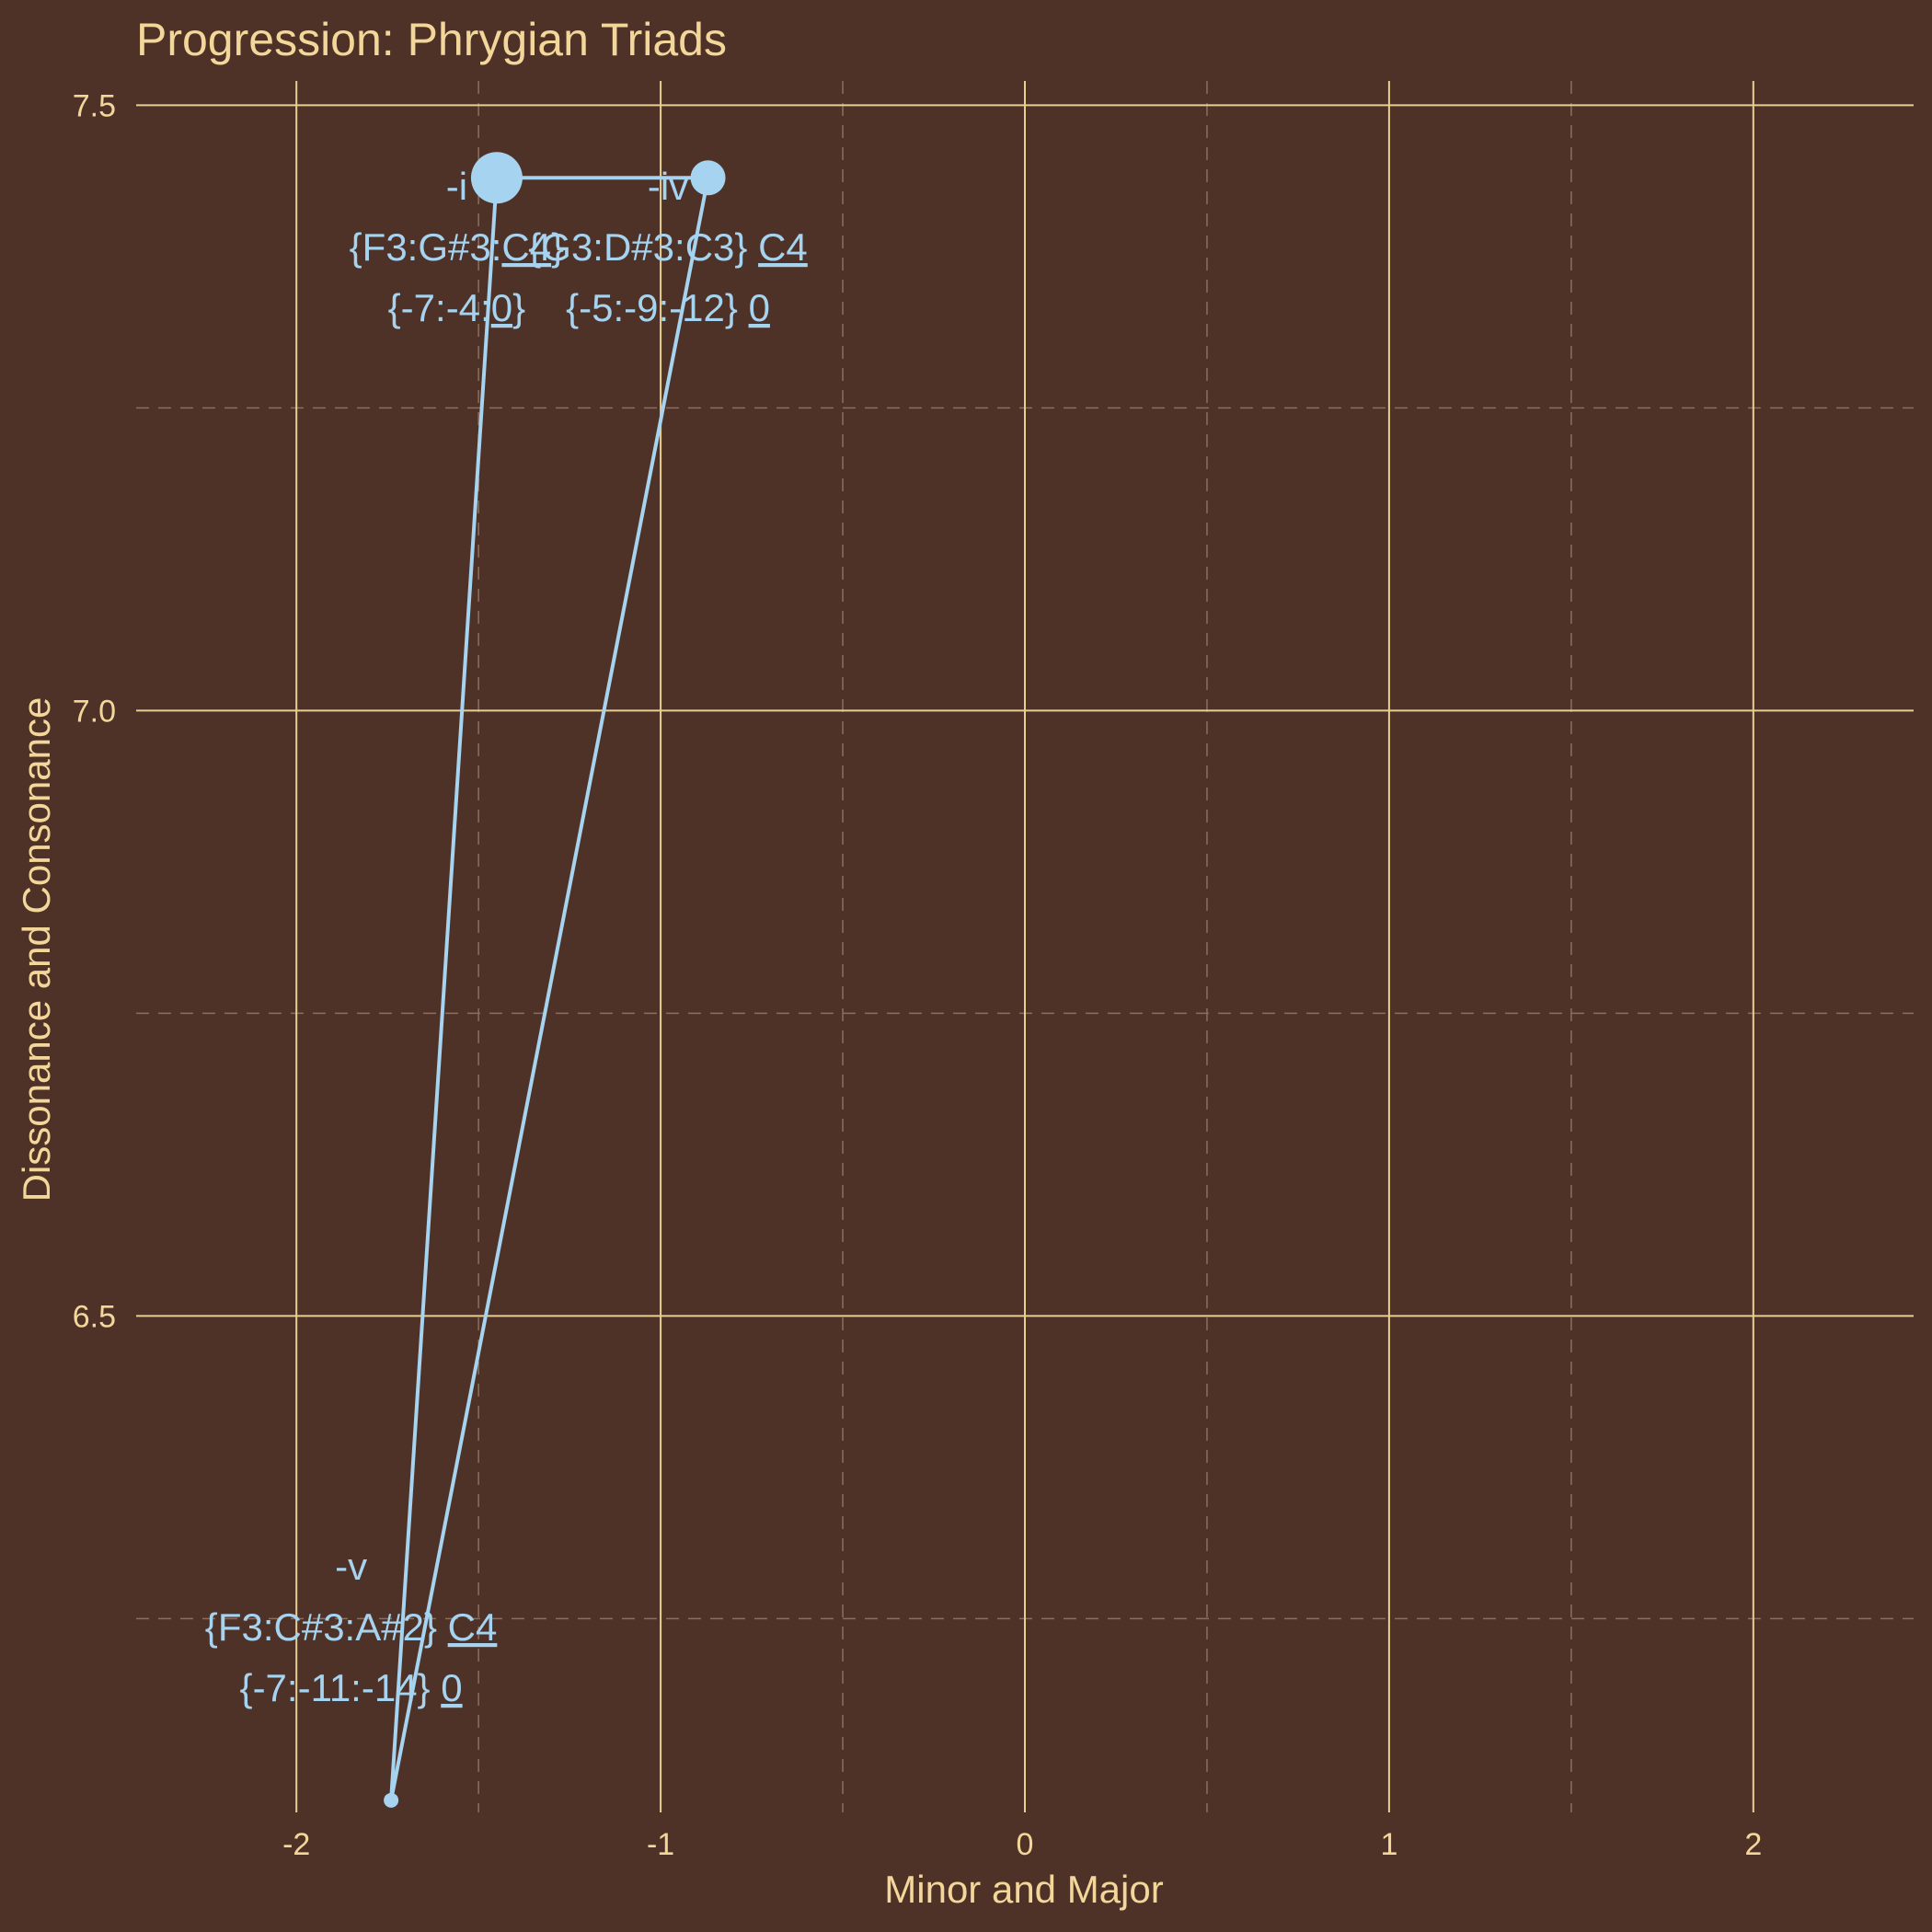 This screenshot has height=1932, width=1932. I want to click on point-label-line: -iv, so click(668, 186).